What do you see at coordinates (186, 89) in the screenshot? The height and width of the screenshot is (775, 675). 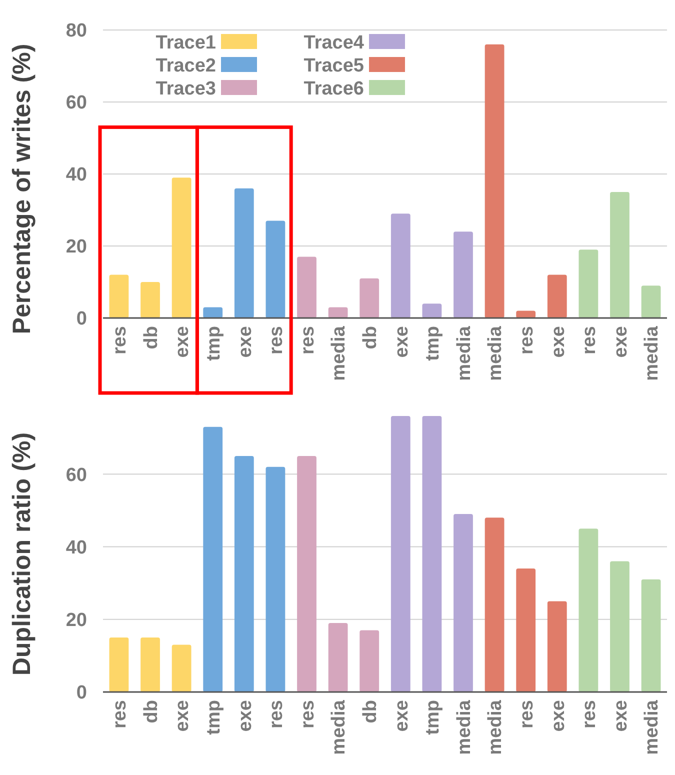 I see `legend-label: Trace3` at bounding box center [186, 89].